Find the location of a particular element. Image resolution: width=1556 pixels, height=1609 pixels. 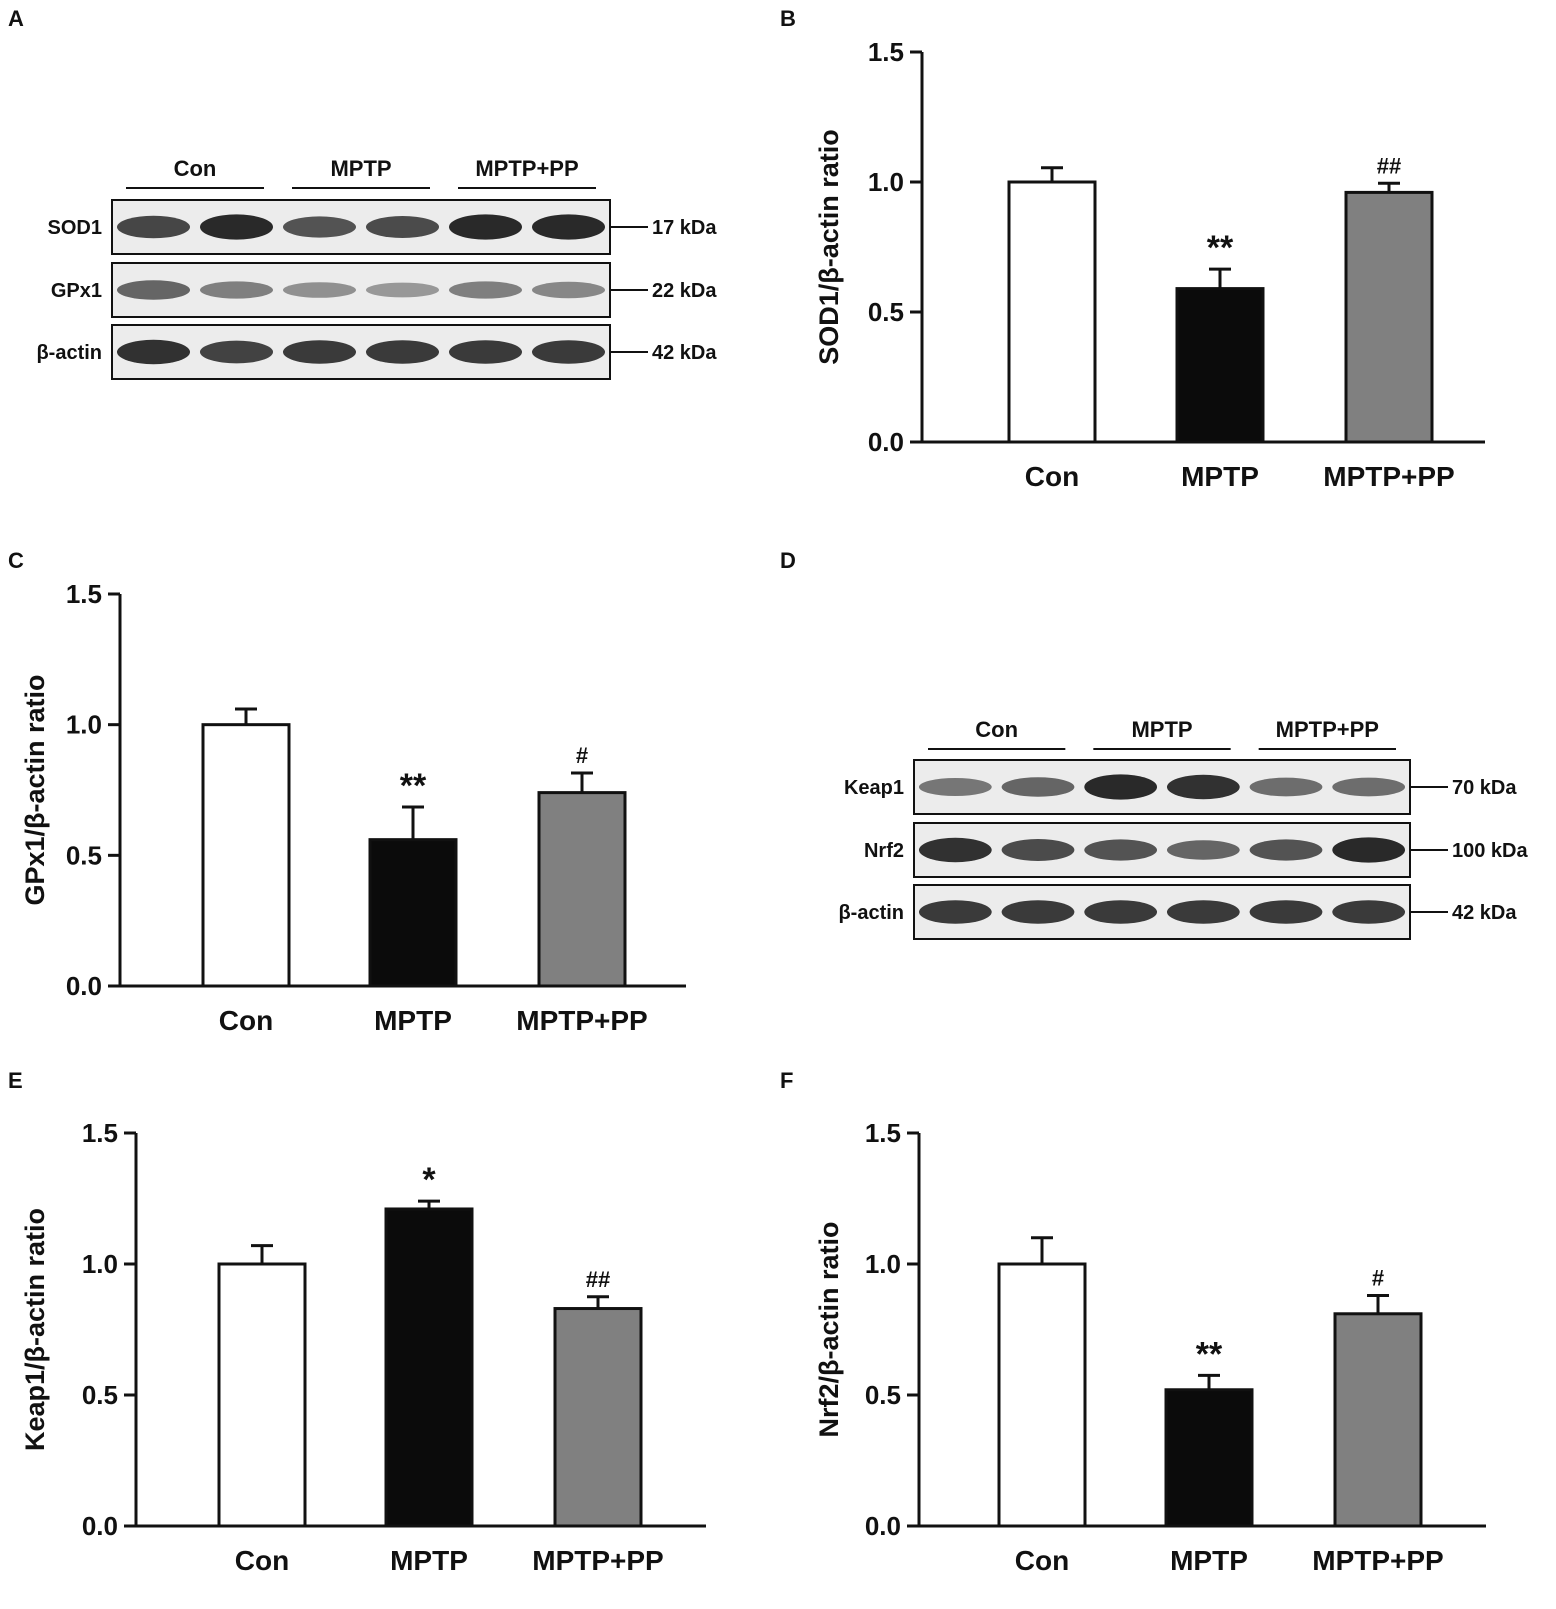

y-axis-label: GPx1/β-actin ratio is located at coordinates (35, 789).